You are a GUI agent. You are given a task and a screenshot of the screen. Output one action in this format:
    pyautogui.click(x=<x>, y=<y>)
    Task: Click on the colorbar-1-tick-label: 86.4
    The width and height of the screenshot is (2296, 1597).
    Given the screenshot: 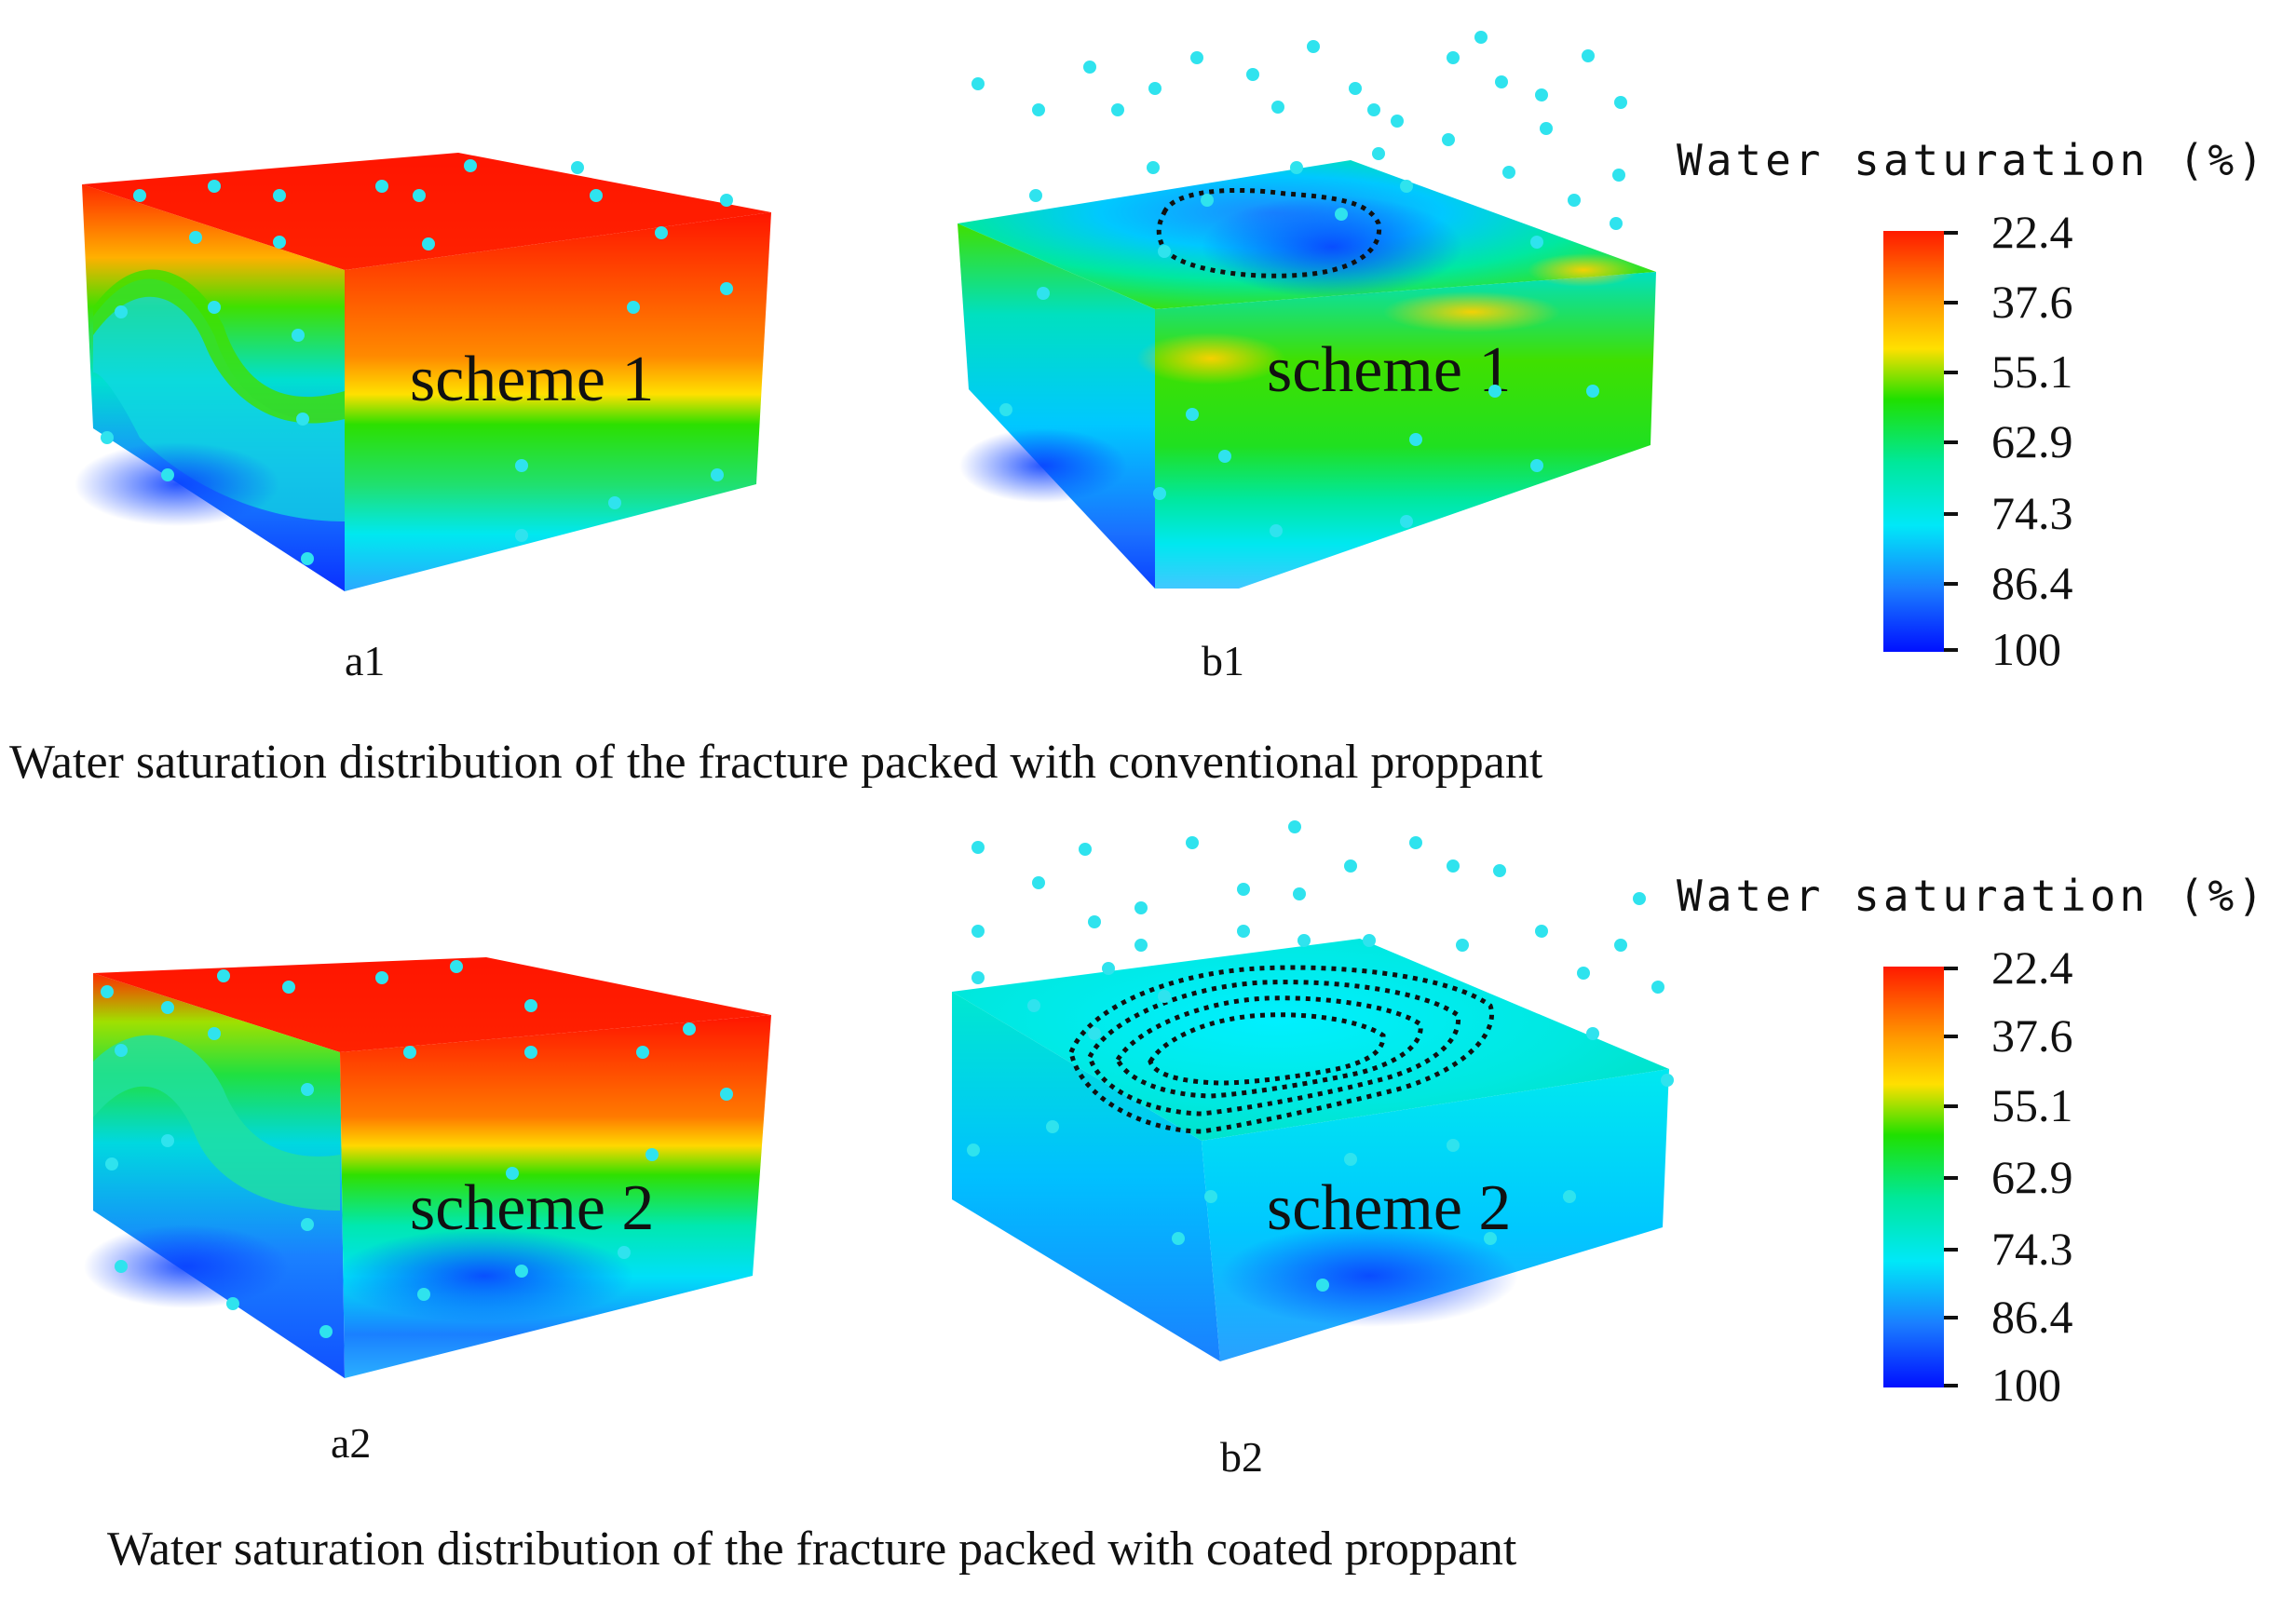 What is the action you would take?
    pyautogui.click(x=2032, y=583)
    